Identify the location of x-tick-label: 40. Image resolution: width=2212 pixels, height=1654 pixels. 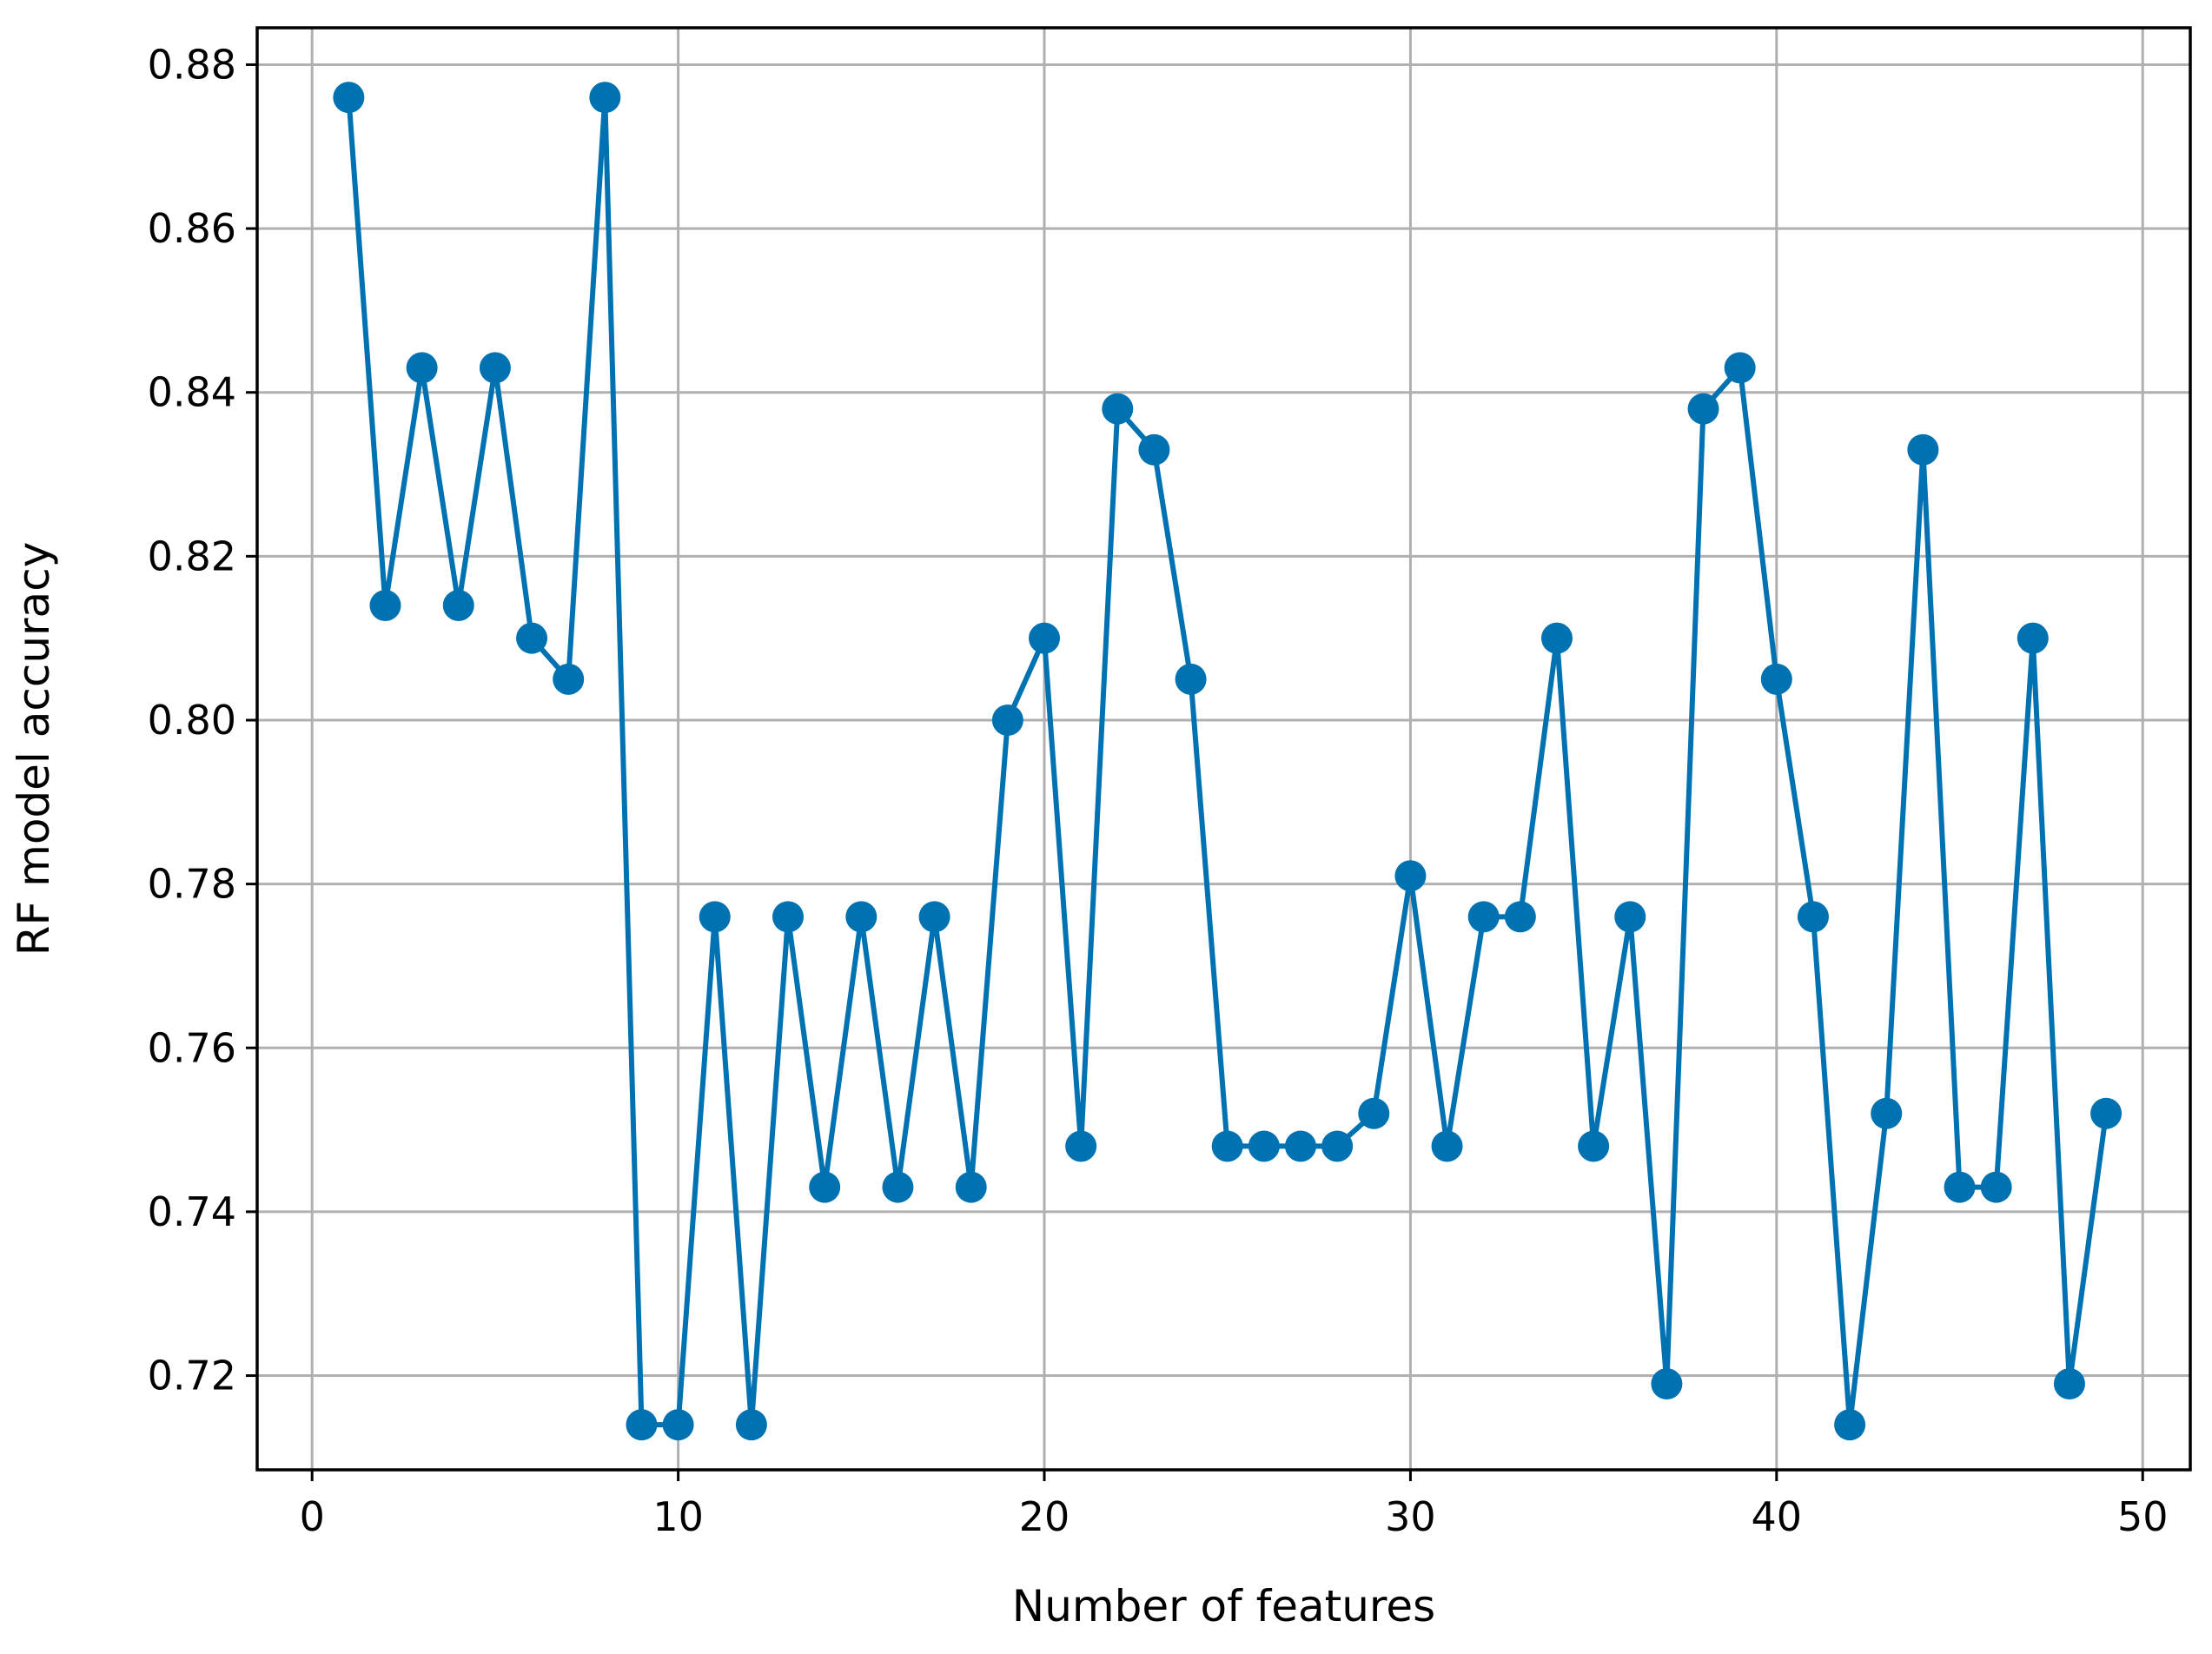
(1777, 1517).